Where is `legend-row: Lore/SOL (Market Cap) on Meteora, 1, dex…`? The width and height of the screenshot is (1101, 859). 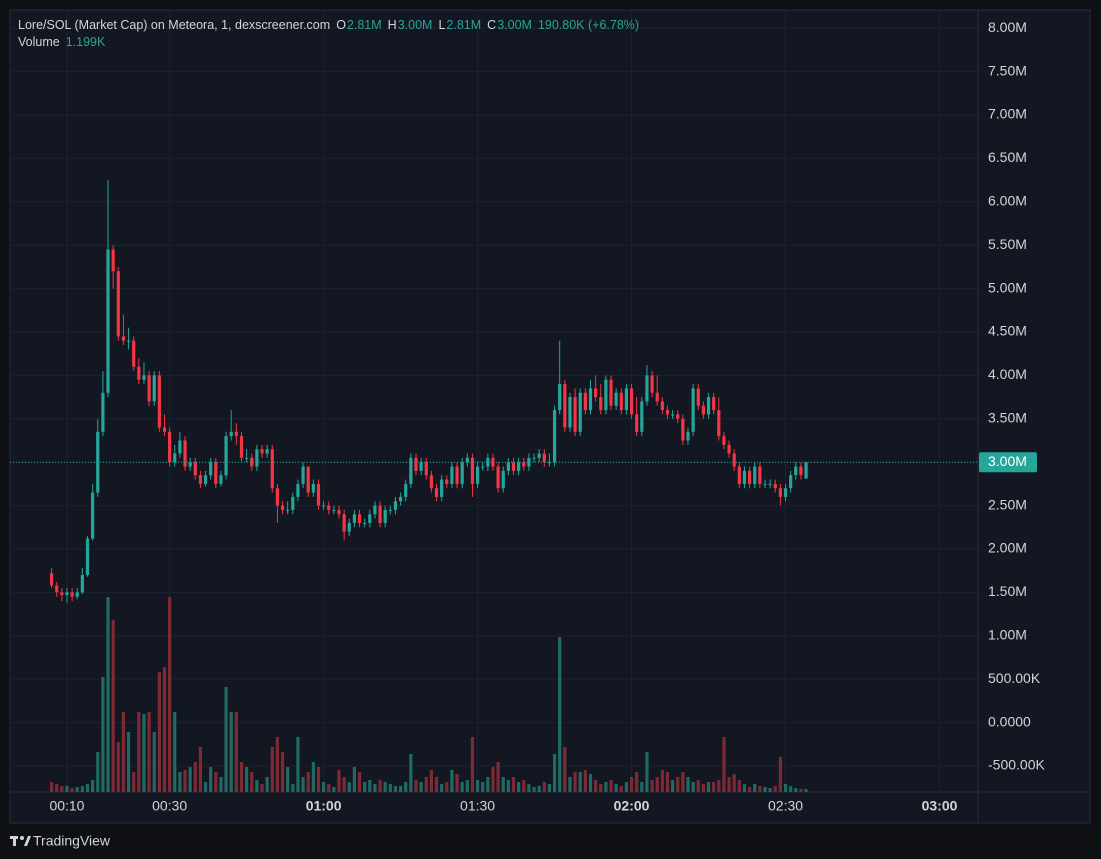 legend-row: Lore/SOL (Market Cap) on Meteora, 1, dex… is located at coordinates (331, 25).